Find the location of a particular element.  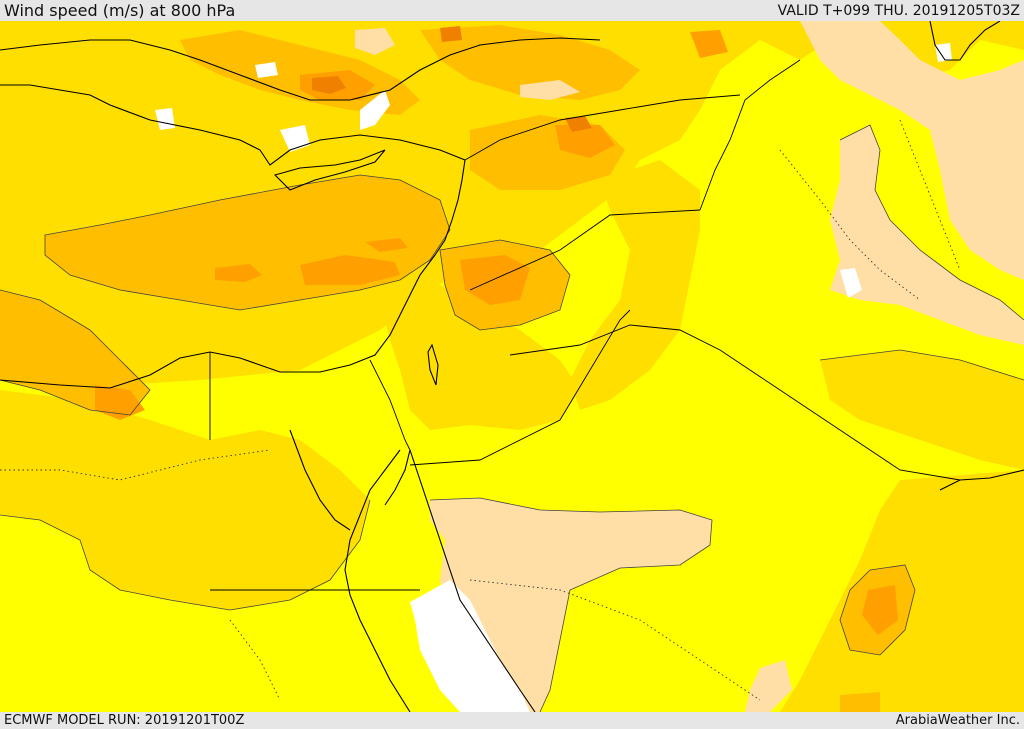

border-sinai is located at coordinates (390, 405).